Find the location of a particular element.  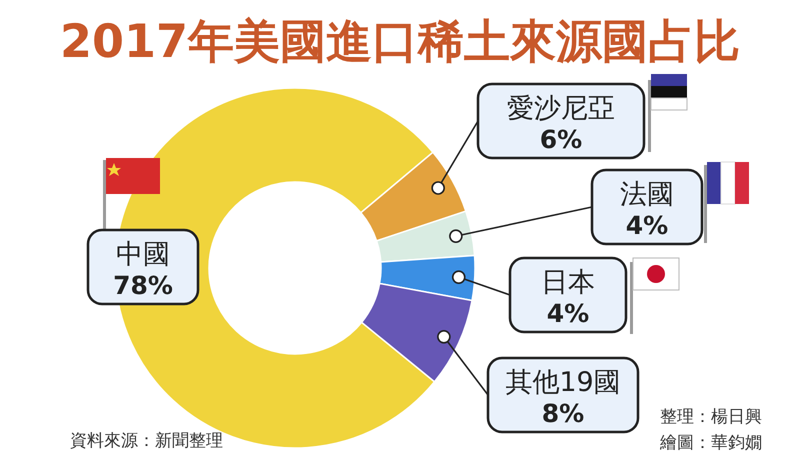

slice-label: 中國 is located at coordinates (143, 254).